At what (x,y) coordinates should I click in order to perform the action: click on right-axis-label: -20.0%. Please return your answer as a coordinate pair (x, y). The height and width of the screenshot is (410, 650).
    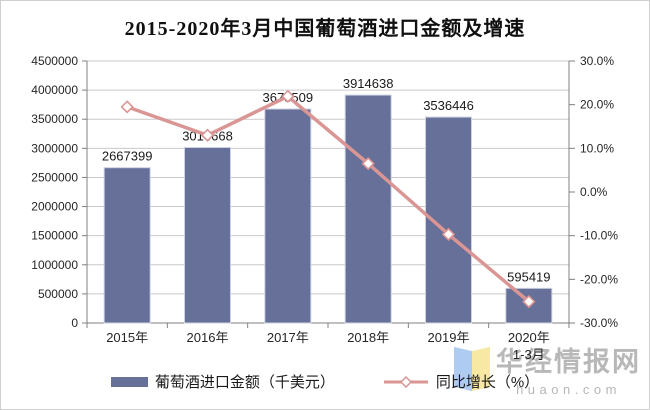
    Looking at the image, I should click on (599, 279).